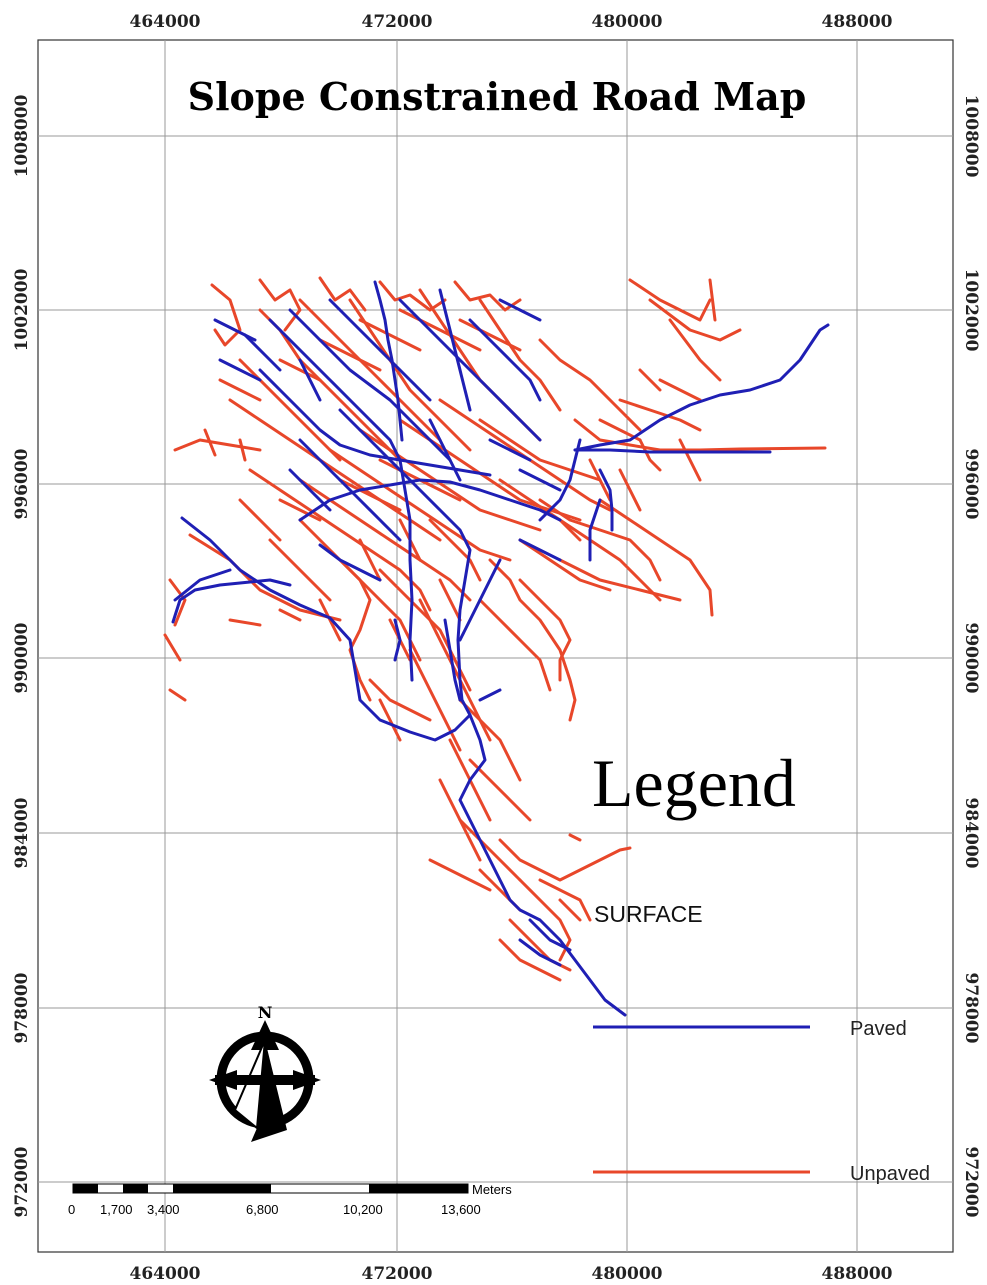 The width and height of the screenshot is (987, 1285). What do you see at coordinates (265, 1072) in the screenshot?
I see `north-arrow-icon: N` at bounding box center [265, 1072].